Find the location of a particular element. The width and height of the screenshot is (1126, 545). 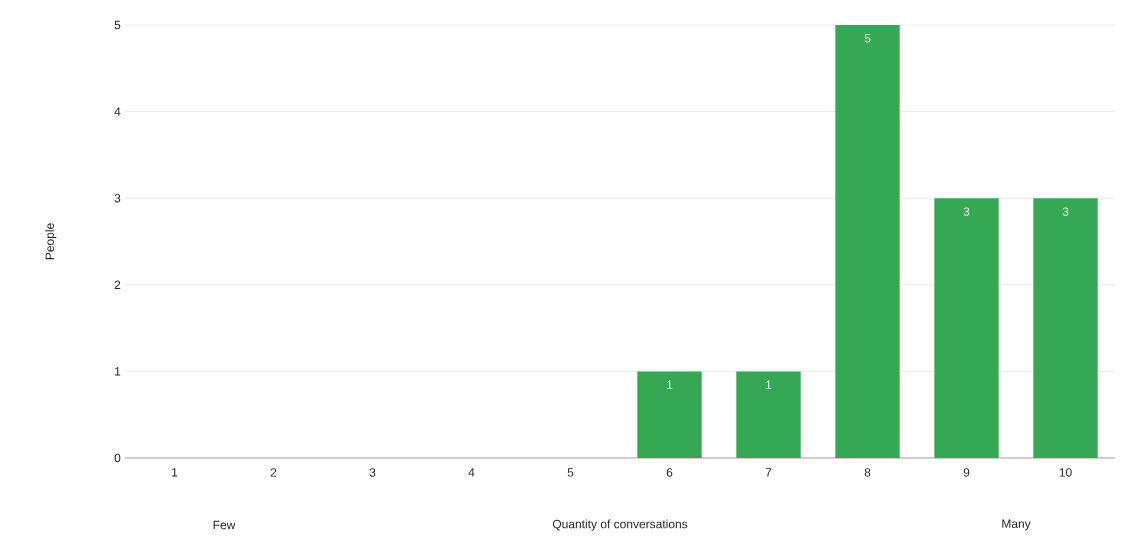

x-tick-label: 6 is located at coordinates (669, 472).